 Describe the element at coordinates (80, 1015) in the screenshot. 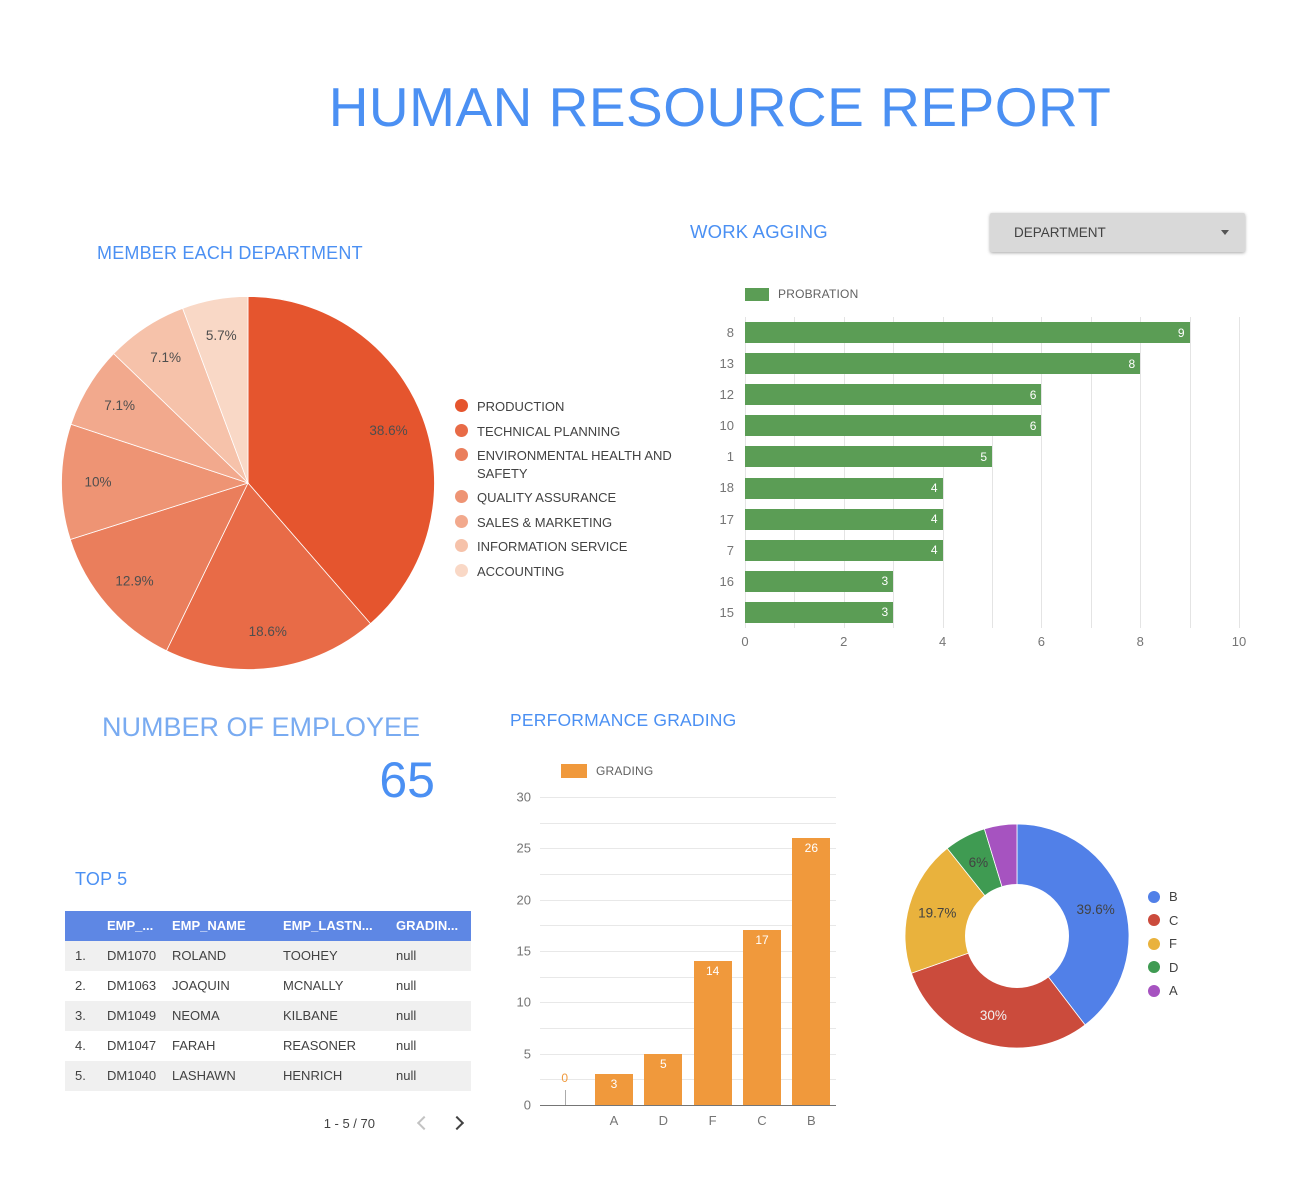

I see `table-cell: 3.` at that location.